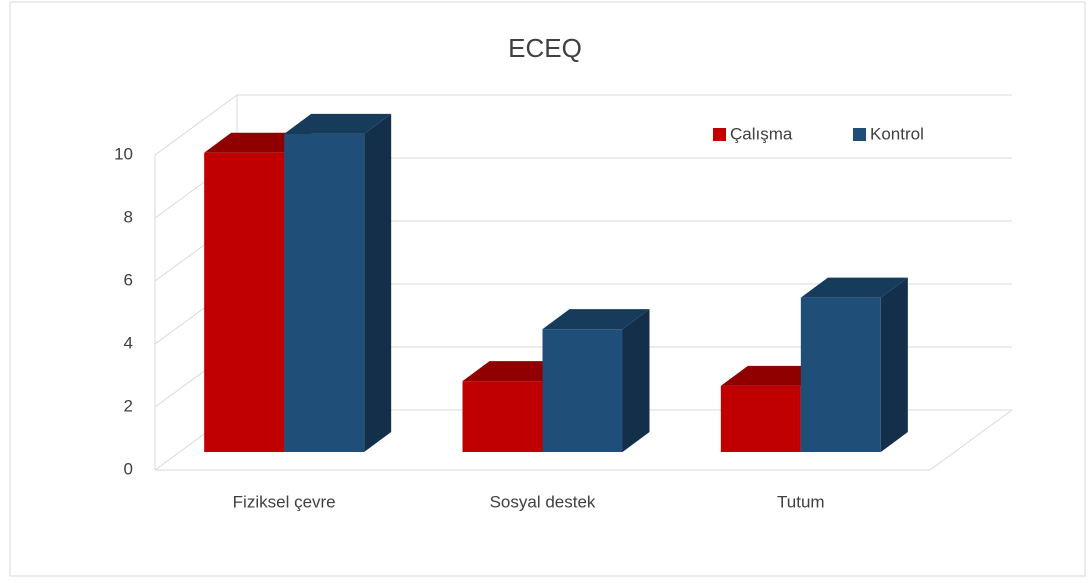 This screenshot has width=1090, height=583. I want to click on y-tick-label: 8, so click(128, 216).